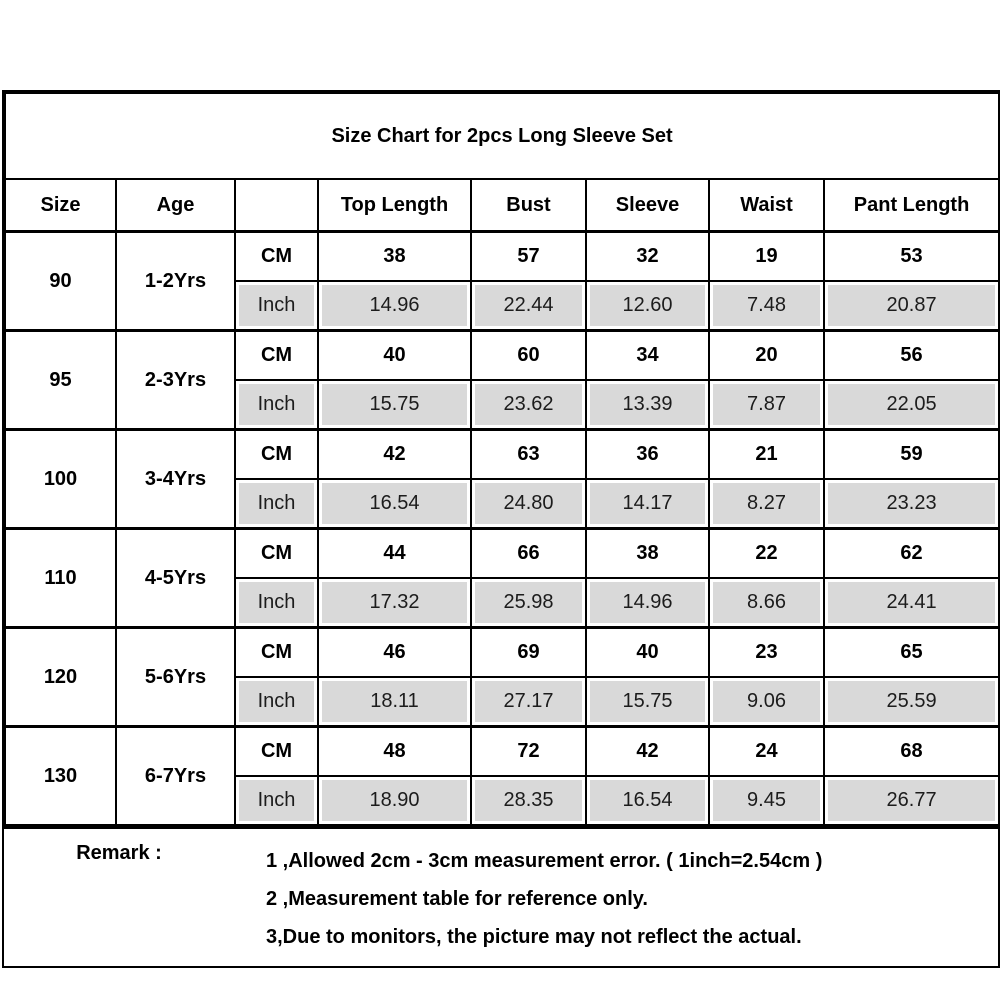 This screenshot has width=1000, height=1000. Describe the element at coordinates (647, 405) in the screenshot. I see `cell-inch: 13.39` at that location.